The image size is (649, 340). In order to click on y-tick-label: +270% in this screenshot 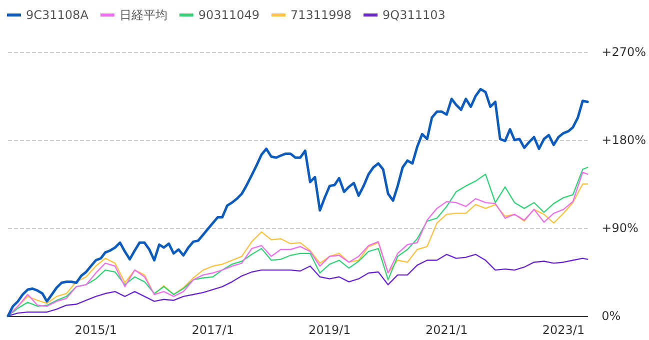, I will do `click(624, 52)`.